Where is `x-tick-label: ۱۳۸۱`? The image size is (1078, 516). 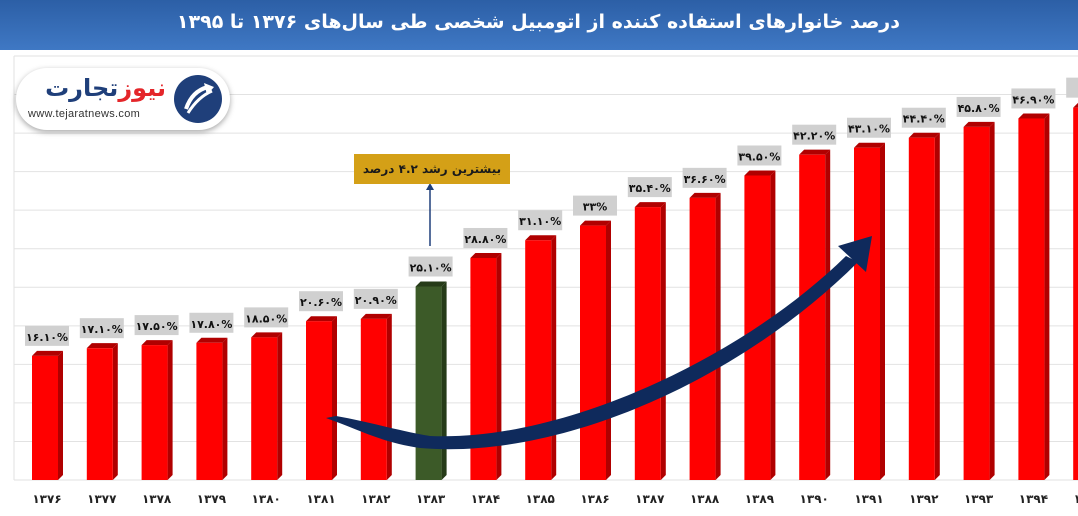 x-tick-label: ۱۳۸۱ is located at coordinates (320, 499).